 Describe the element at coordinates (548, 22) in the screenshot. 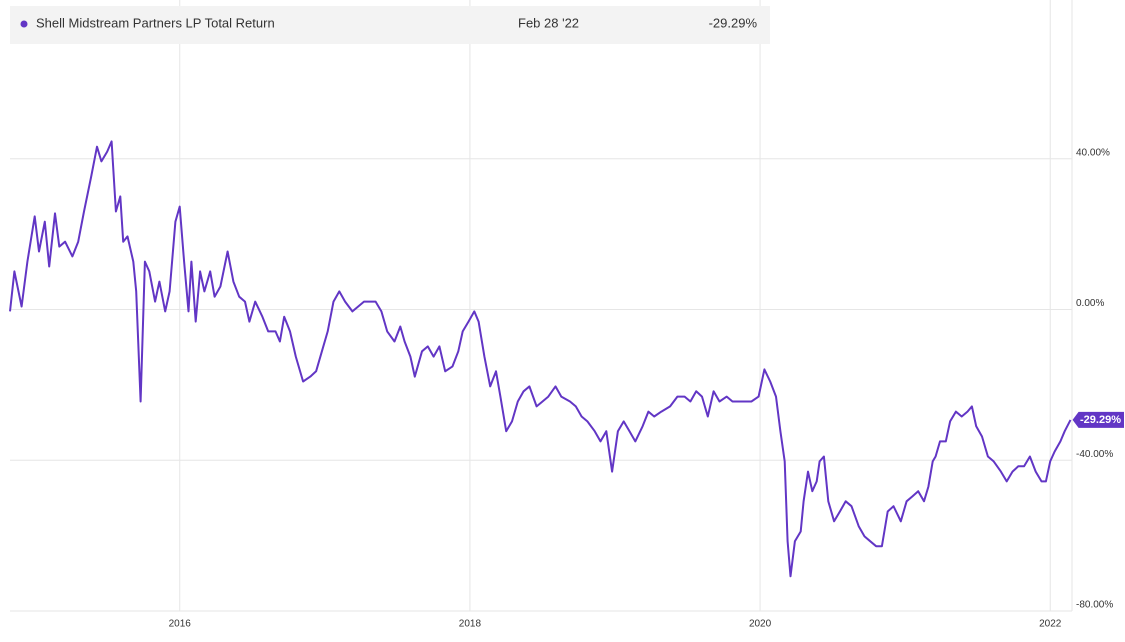

I see `legend-date: Feb 28 '22` at that location.